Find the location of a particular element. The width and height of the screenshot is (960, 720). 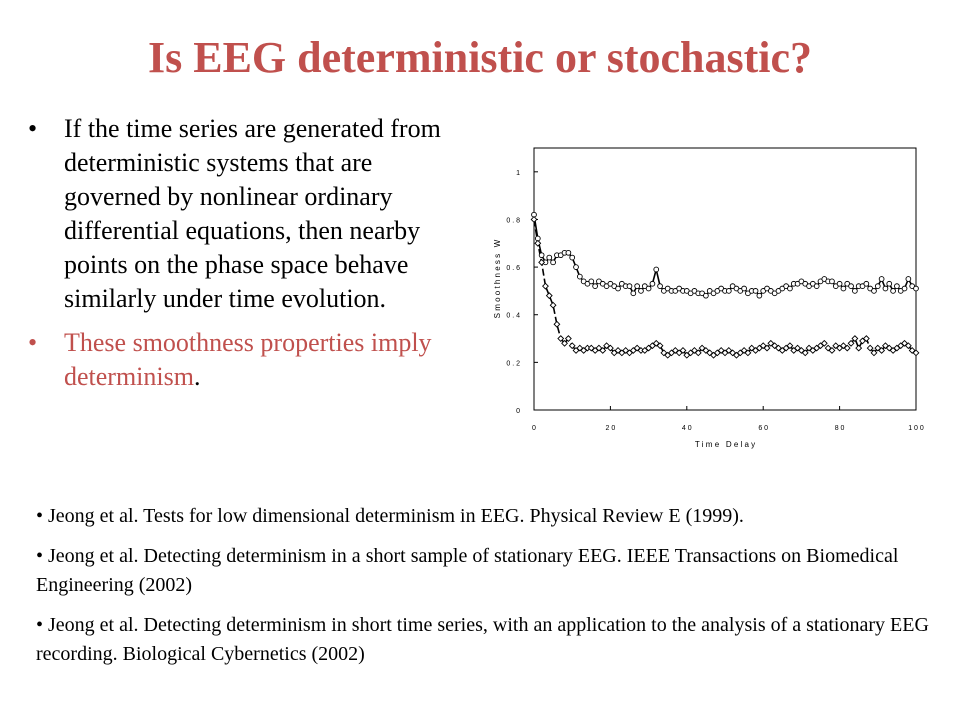

y-tick-label: 0 . 6 is located at coordinates (513, 268).